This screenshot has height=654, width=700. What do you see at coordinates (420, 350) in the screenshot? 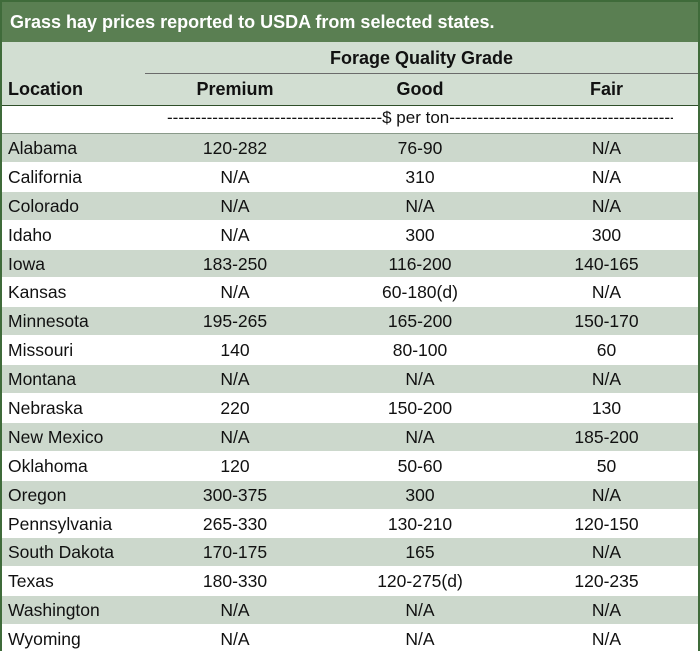
I see `cell-good: 80-100` at bounding box center [420, 350].